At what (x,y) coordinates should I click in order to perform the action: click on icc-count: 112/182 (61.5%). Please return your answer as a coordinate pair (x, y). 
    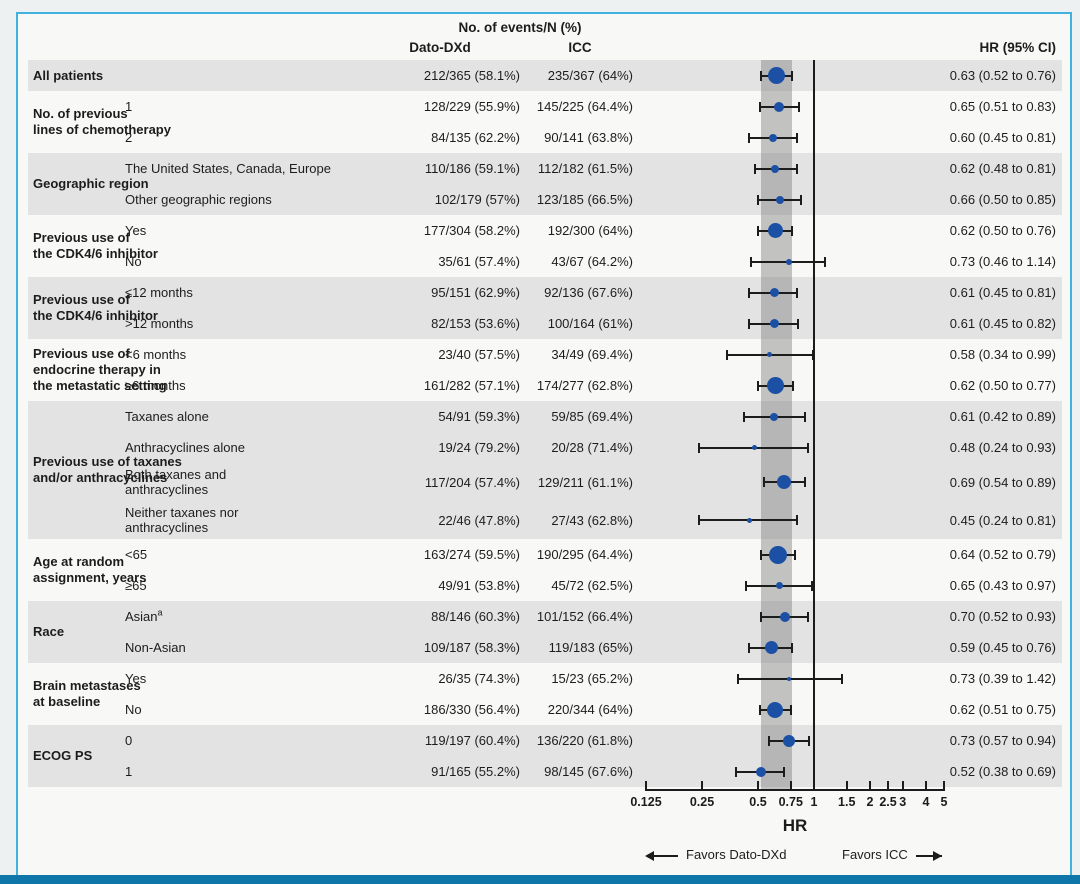
    Looking at the image, I should click on (585, 168).